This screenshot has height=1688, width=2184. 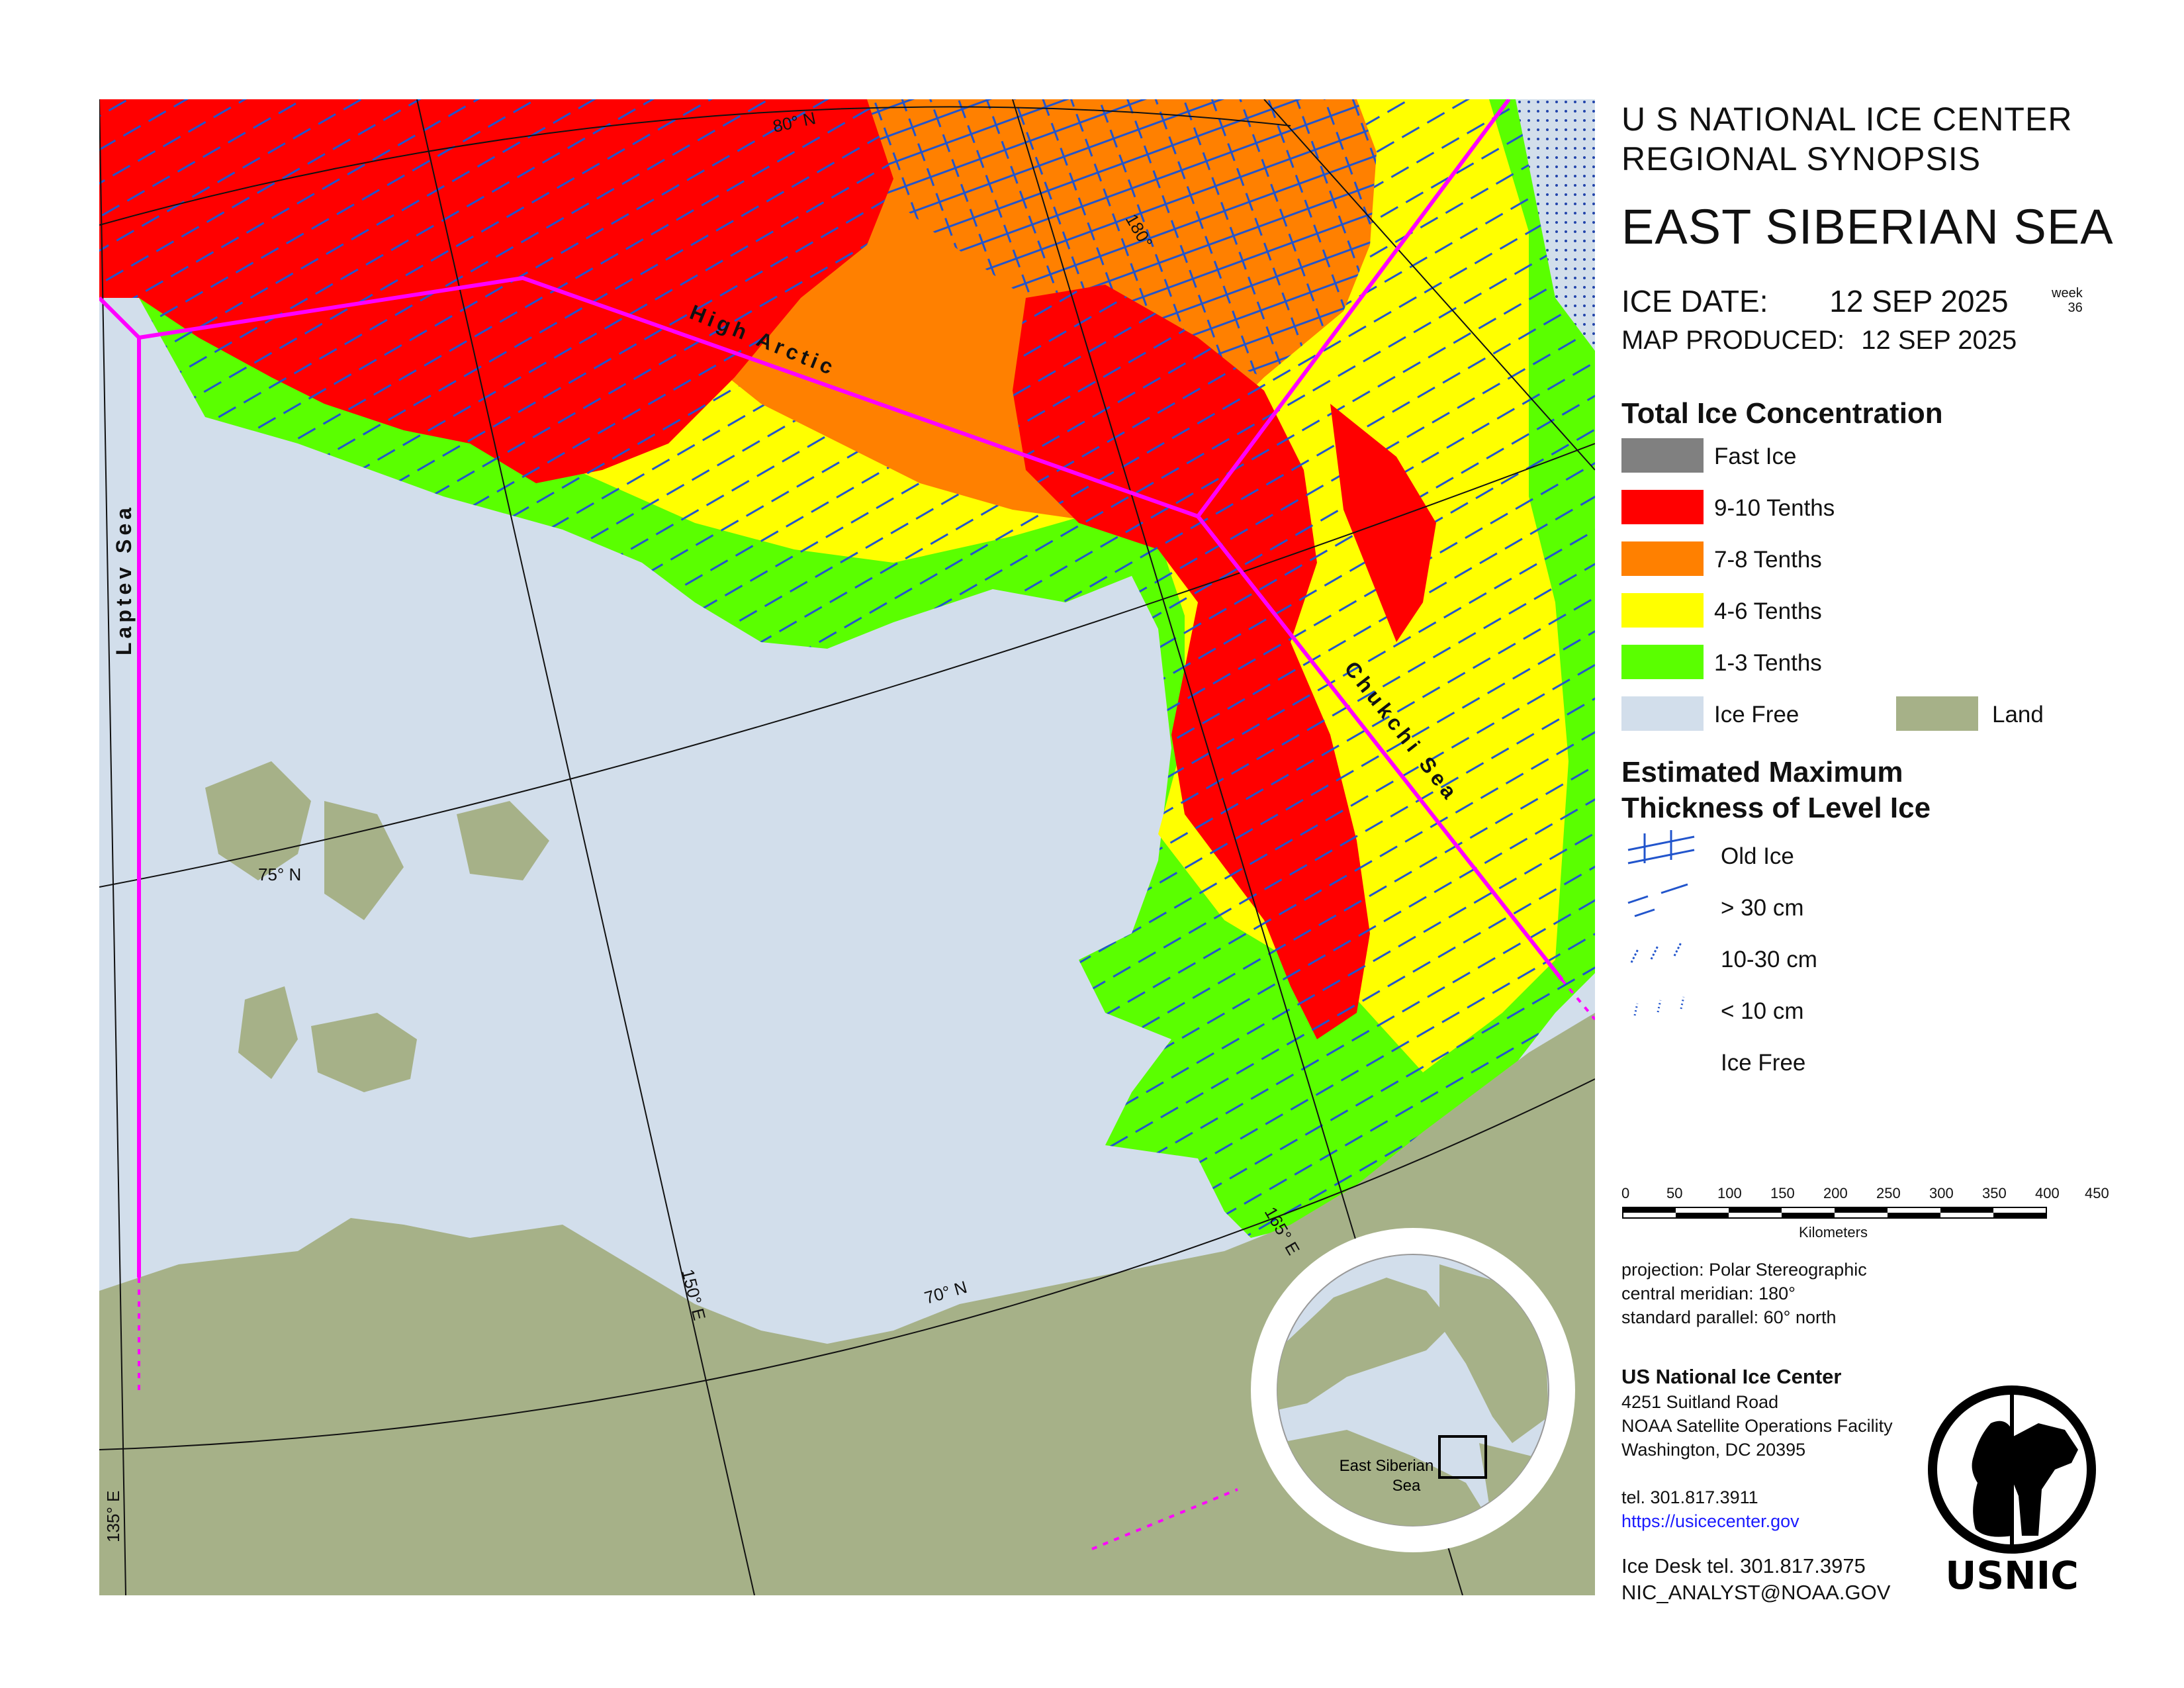 I want to click on contact-address3: Washington, DC 20395, so click(x=1713, y=1450).